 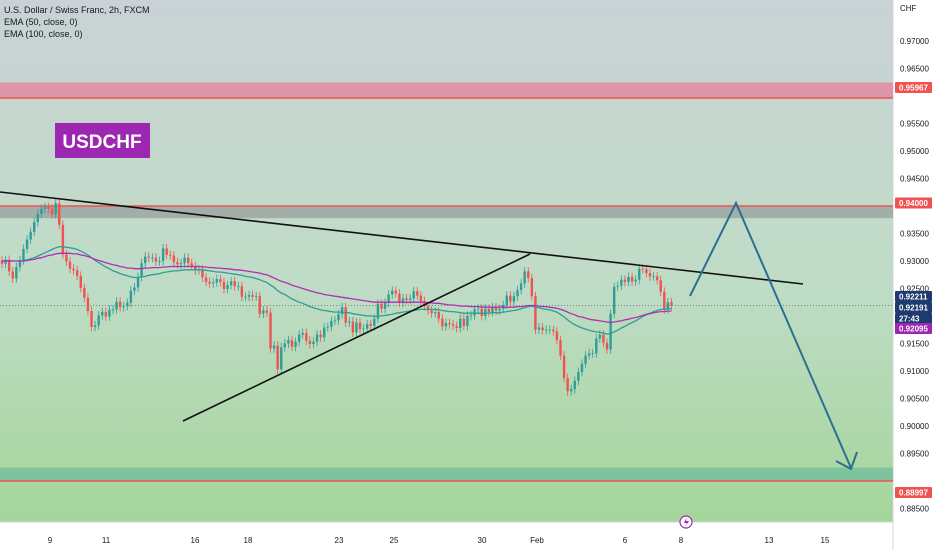 I want to click on price-tick-label: 0.90500, so click(x=914, y=398).